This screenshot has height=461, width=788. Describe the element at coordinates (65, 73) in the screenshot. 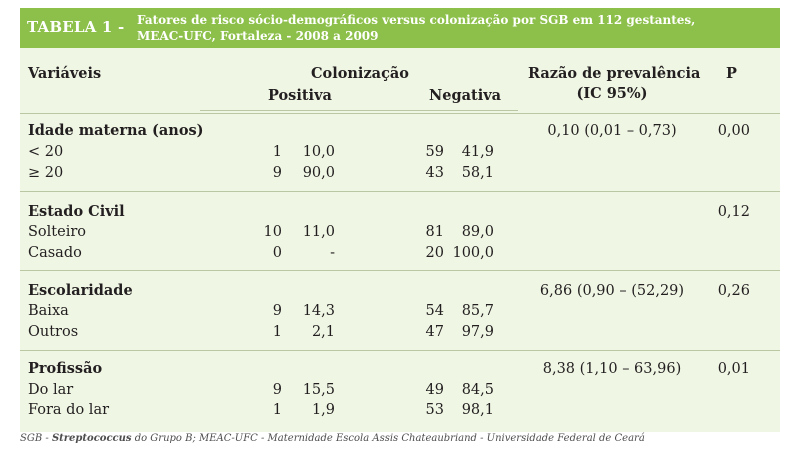

I see `header-variables: Variáveis` at that location.